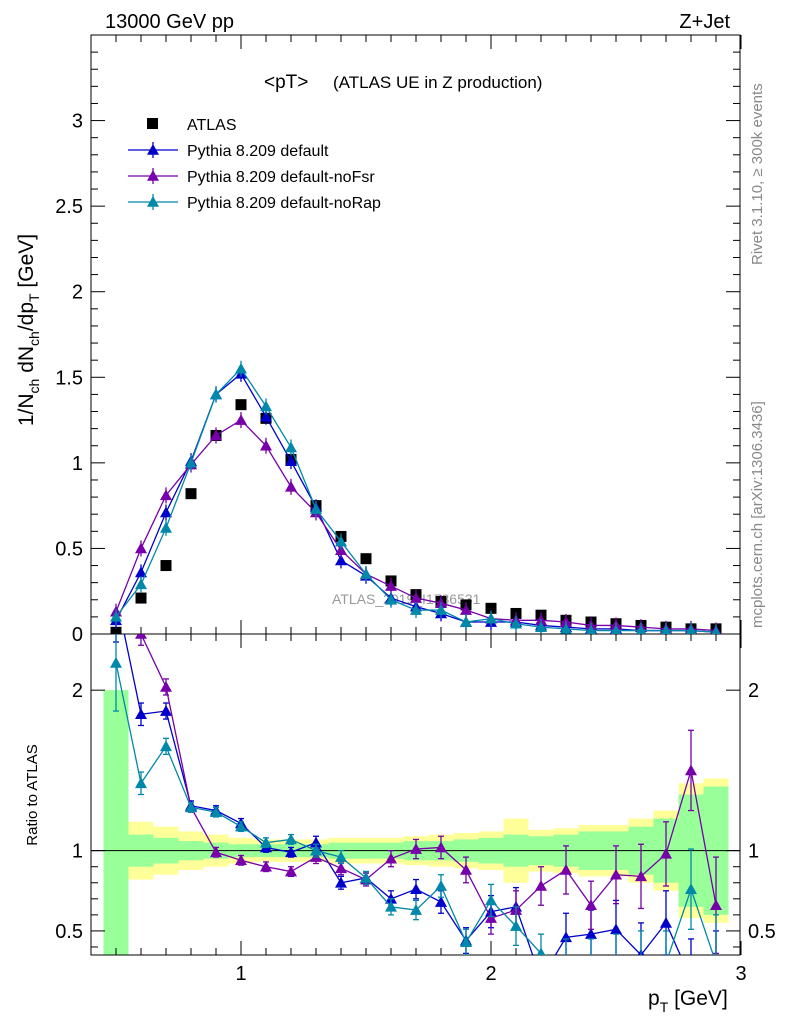  I want to click on svg-text: pT [GeV], so click(688, 1001).